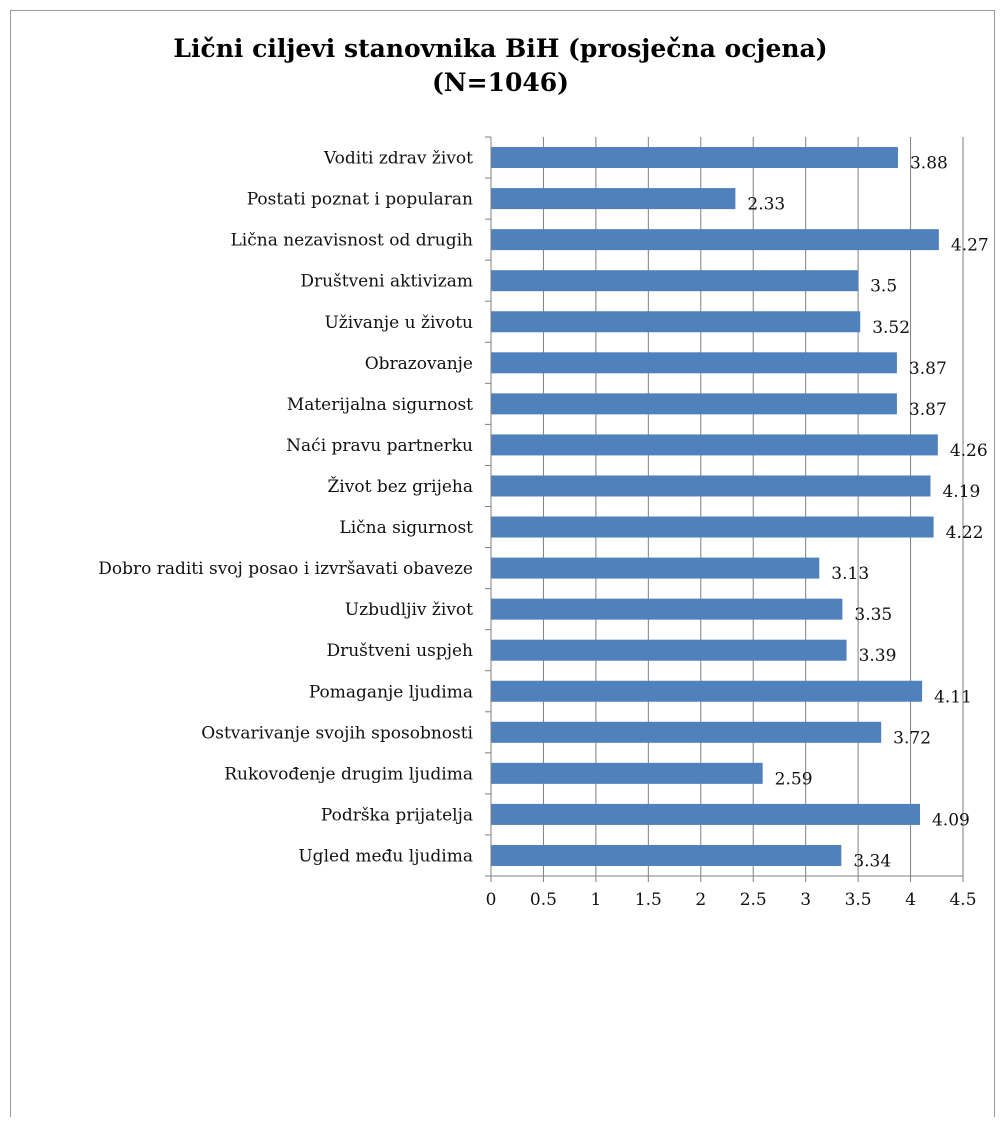  What do you see at coordinates (969, 451) in the screenshot?
I see `data-label: 4.26` at bounding box center [969, 451].